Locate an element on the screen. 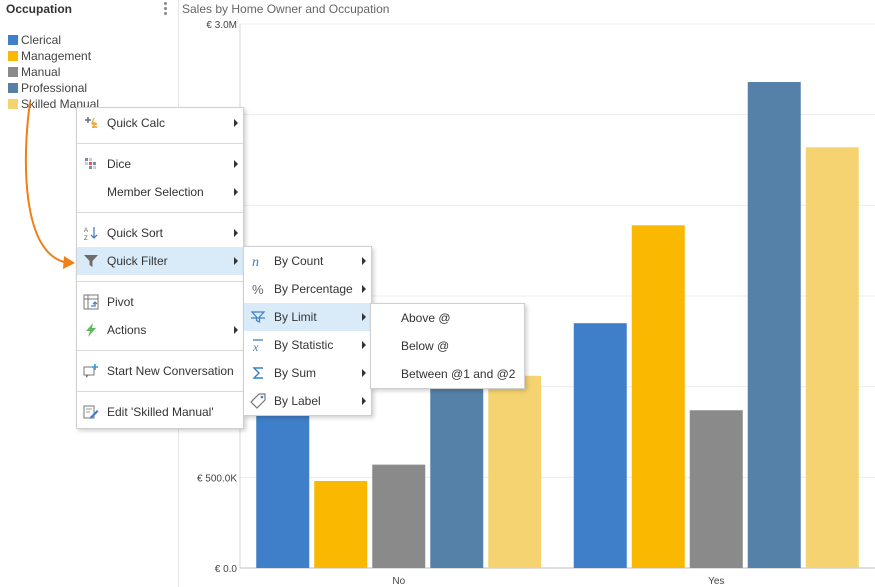 The width and height of the screenshot is (875, 587). bar-management-no is located at coordinates (341, 524).